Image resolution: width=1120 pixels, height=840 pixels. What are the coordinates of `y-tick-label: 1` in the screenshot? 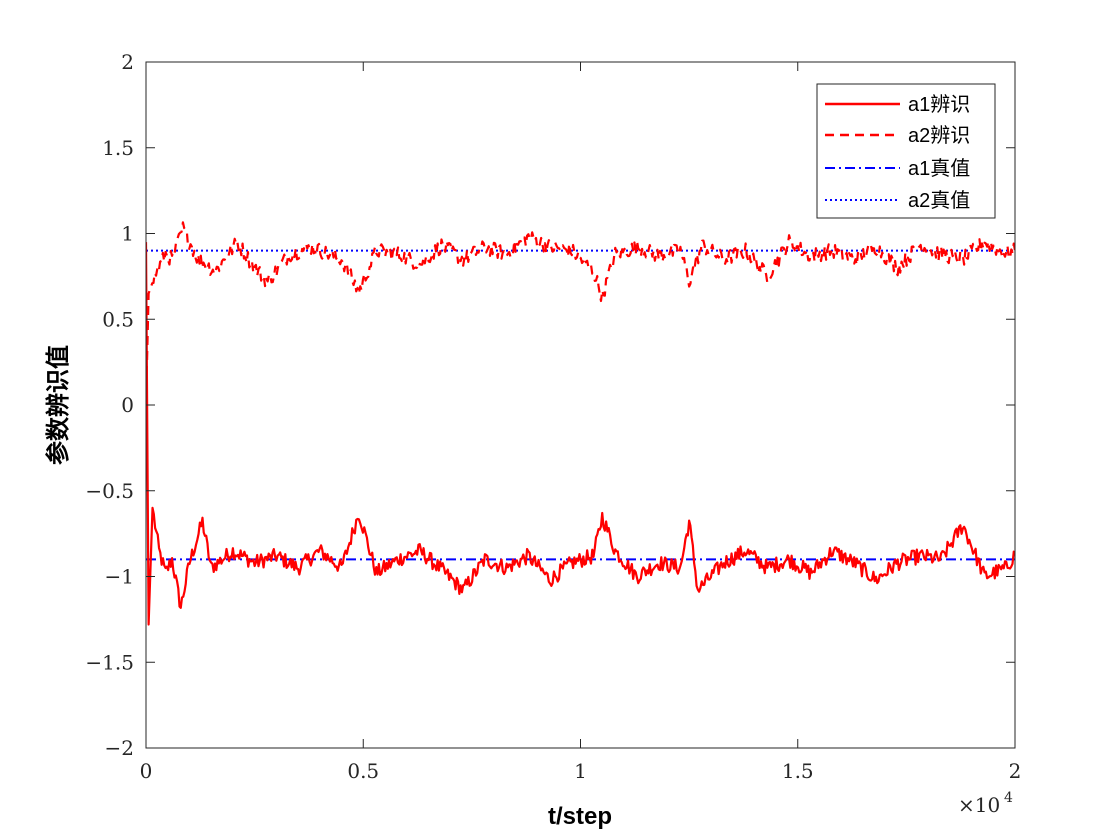 It's located at (127, 234).